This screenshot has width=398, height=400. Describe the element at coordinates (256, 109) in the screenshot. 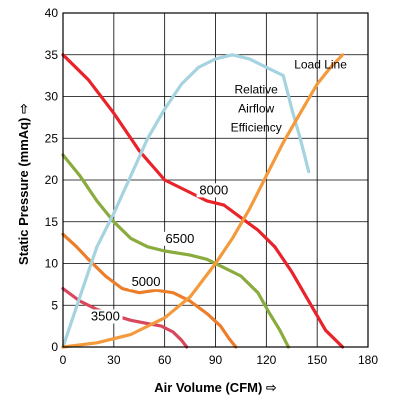

I see `curve-label: Airflow` at that location.